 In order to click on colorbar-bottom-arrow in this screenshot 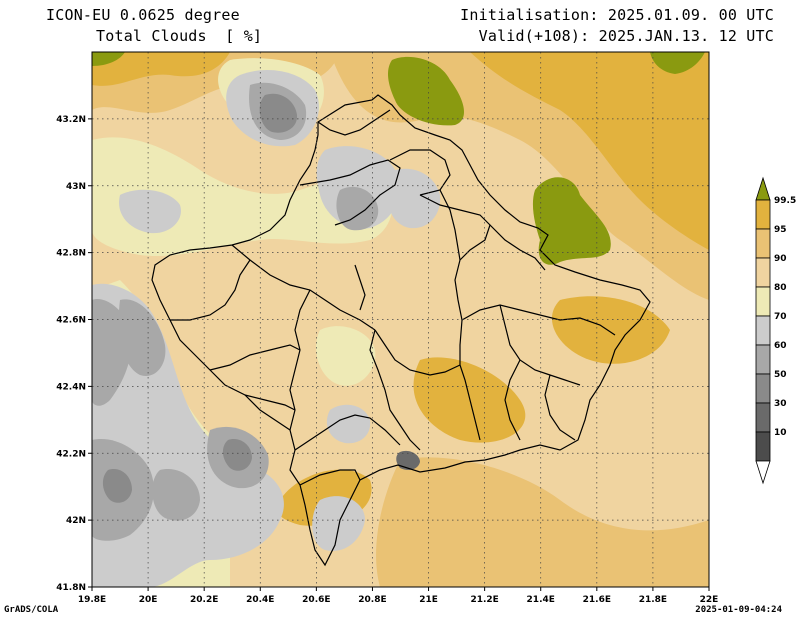, I will do `click(763, 472)`.